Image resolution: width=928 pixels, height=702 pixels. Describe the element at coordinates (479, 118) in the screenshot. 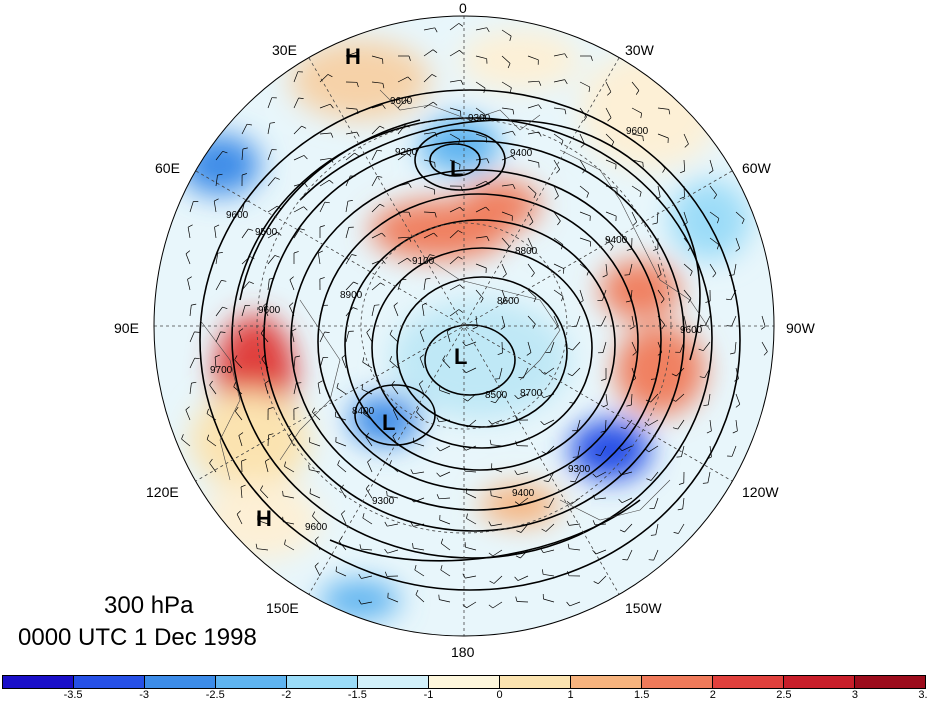

I see `contour-label: 9300` at that location.